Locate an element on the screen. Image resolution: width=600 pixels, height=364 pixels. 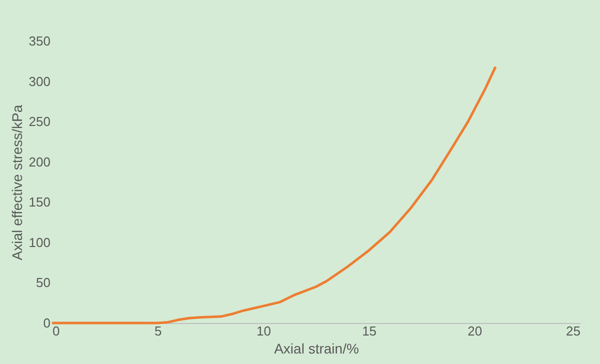
y-tick-label: 350 is located at coordinates (39, 41).